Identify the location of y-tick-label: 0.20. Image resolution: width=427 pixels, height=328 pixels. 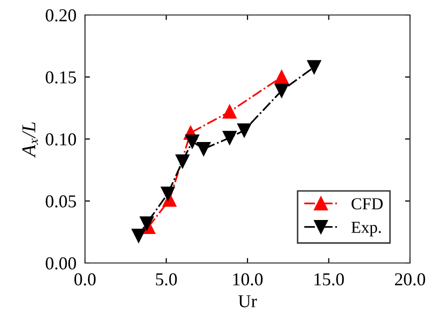
(61, 15).